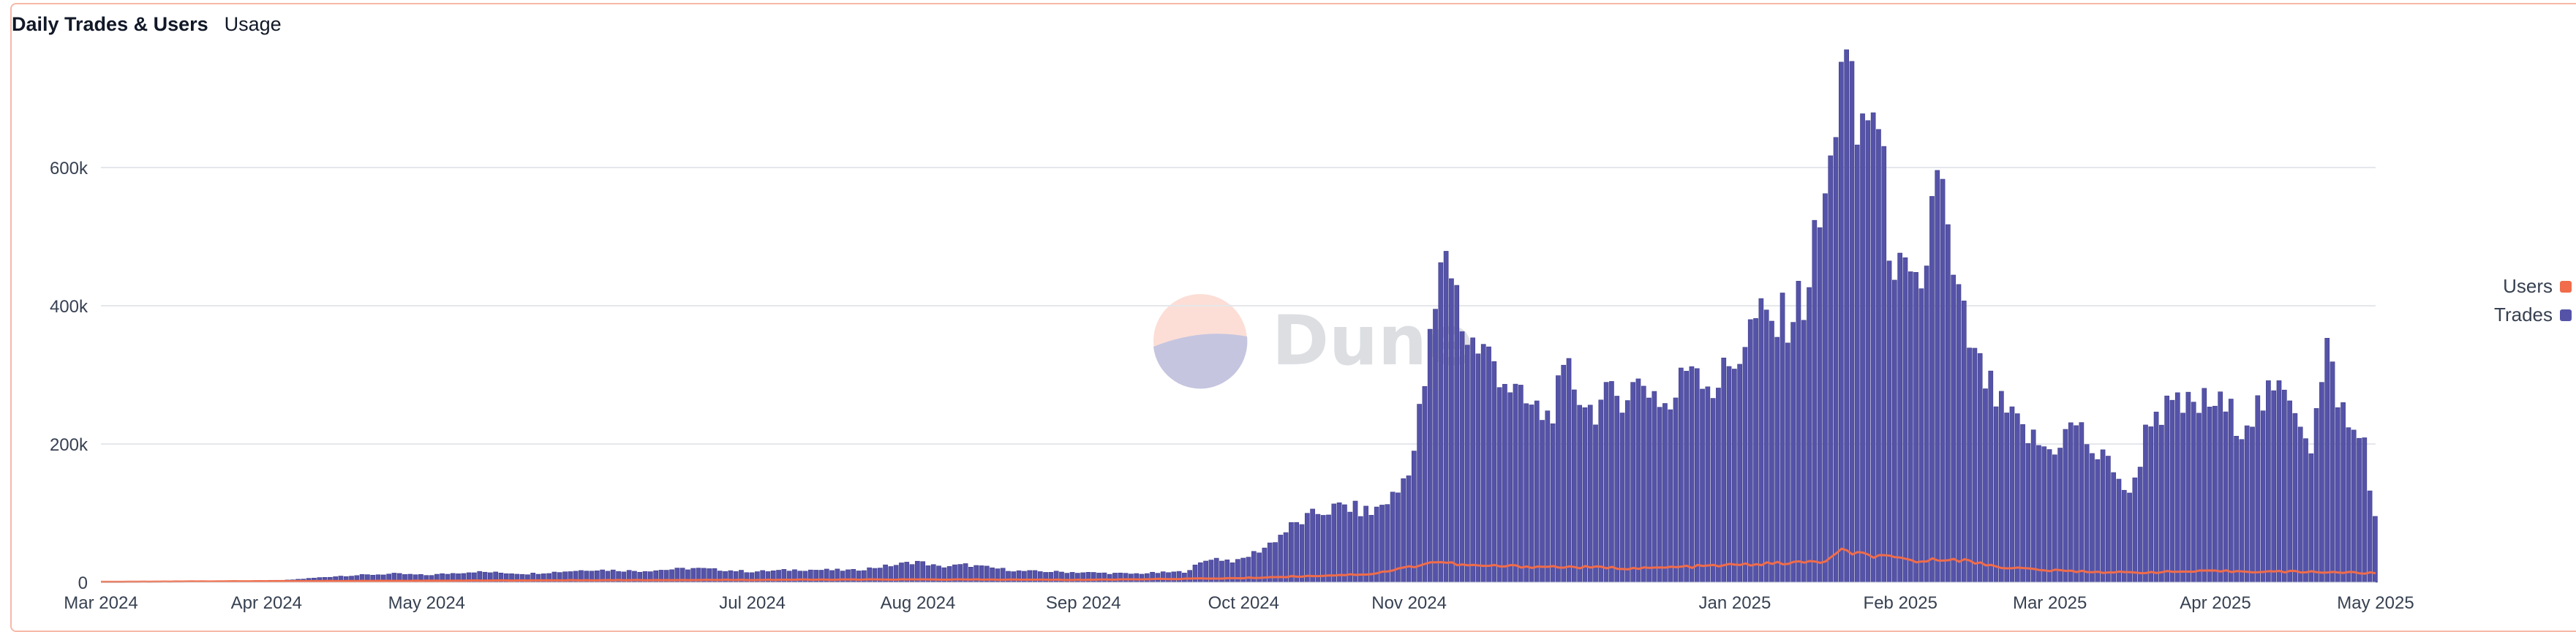  I want to click on y-tick-label: 600k, so click(69, 168).